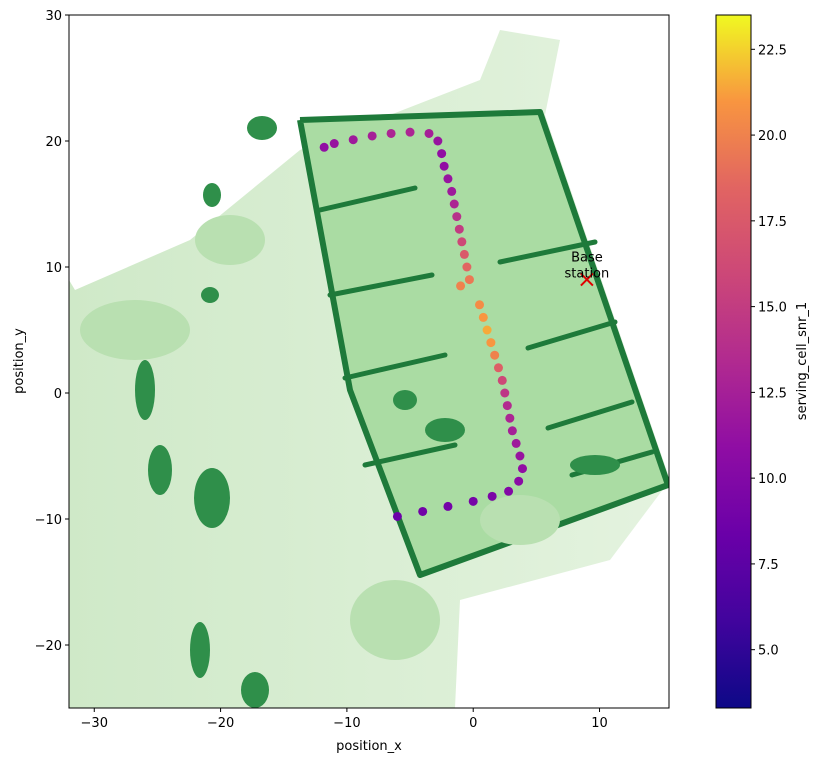  I want to click on colorbar-tick-label: 10.0, so click(772, 479).